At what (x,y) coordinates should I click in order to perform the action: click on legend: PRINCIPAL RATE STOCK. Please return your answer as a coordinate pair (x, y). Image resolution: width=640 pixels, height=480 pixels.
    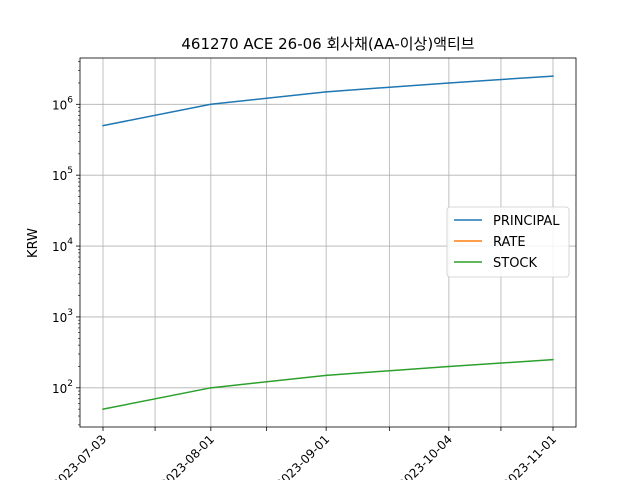
    Looking at the image, I should click on (508, 242).